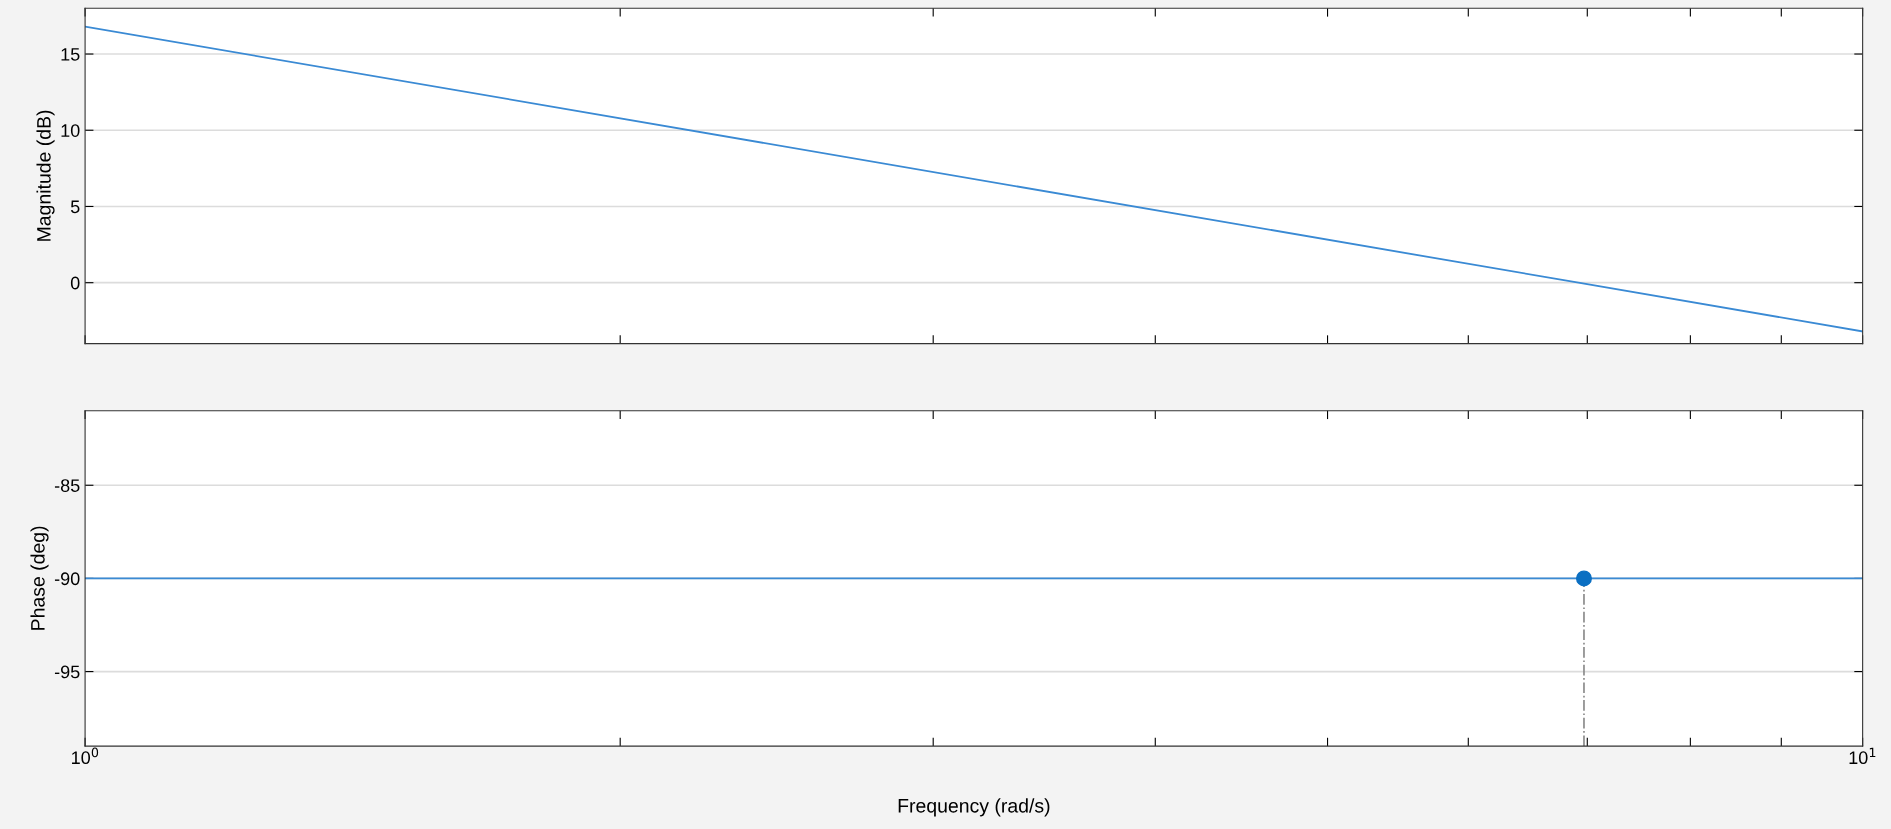 The height and width of the screenshot is (829, 1891). Describe the element at coordinates (75, 207) in the screenshot. I see `y-tick-label: 5` at that location.